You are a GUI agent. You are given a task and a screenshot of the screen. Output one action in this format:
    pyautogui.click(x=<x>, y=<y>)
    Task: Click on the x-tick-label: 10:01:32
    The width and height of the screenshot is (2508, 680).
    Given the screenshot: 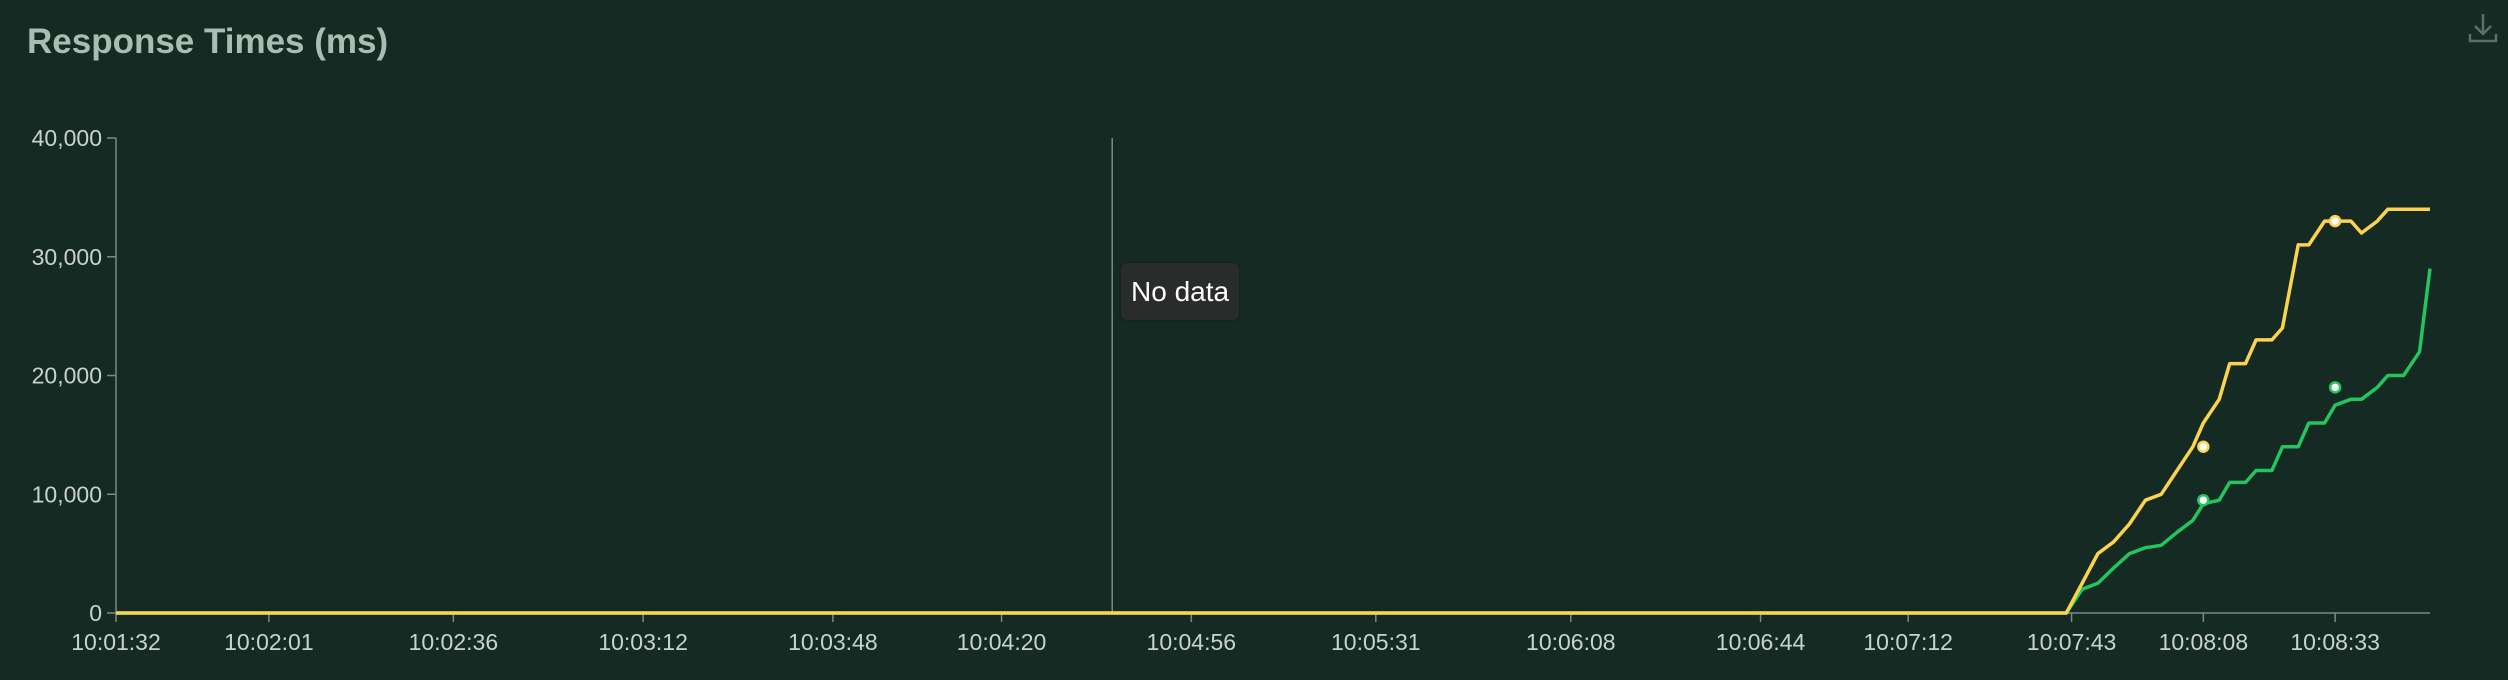 What is the action you would take?
    pyautogui.click(x=116, y=642)
    